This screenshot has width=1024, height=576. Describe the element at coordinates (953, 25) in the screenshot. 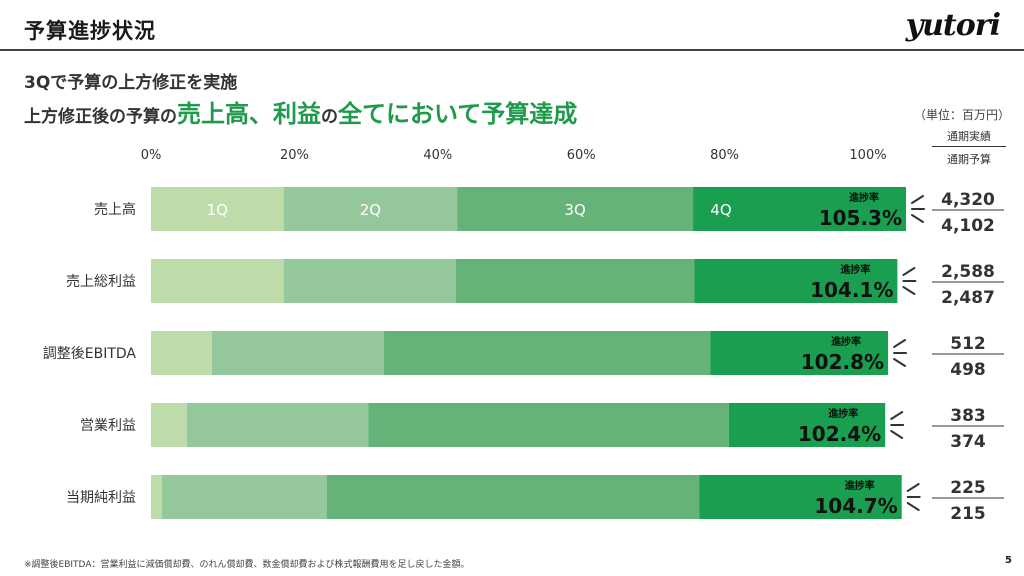

I see `company-logo: yutori` at that location.